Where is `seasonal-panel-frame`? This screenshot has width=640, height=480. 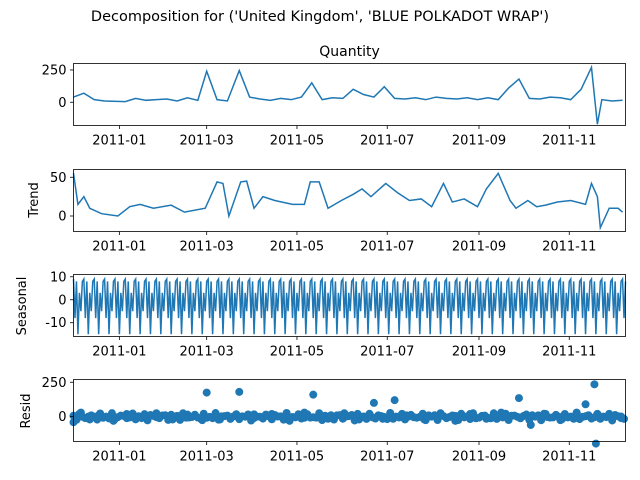 seasonal-panel-frame is located at coordinates (349, 305).